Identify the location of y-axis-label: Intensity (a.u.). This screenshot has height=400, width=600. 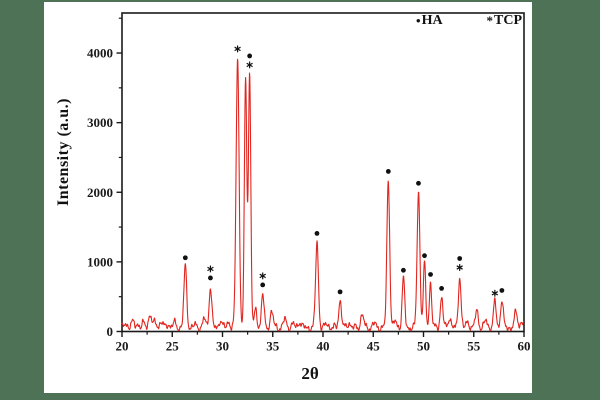
(63, 152).